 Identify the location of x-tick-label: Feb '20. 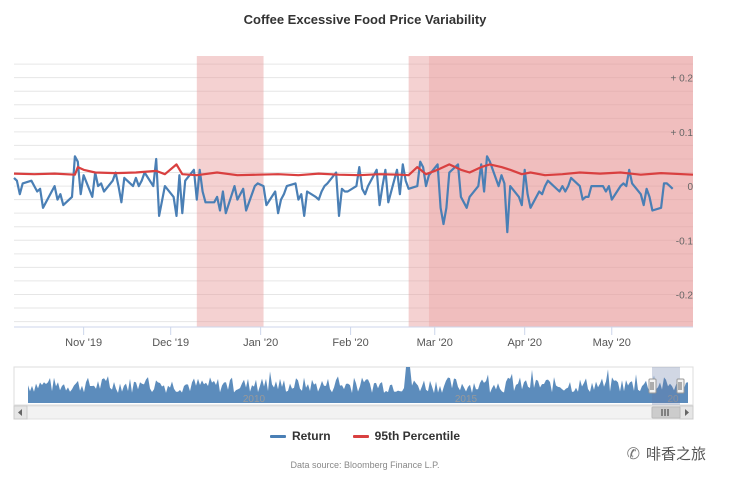
(350, 343).